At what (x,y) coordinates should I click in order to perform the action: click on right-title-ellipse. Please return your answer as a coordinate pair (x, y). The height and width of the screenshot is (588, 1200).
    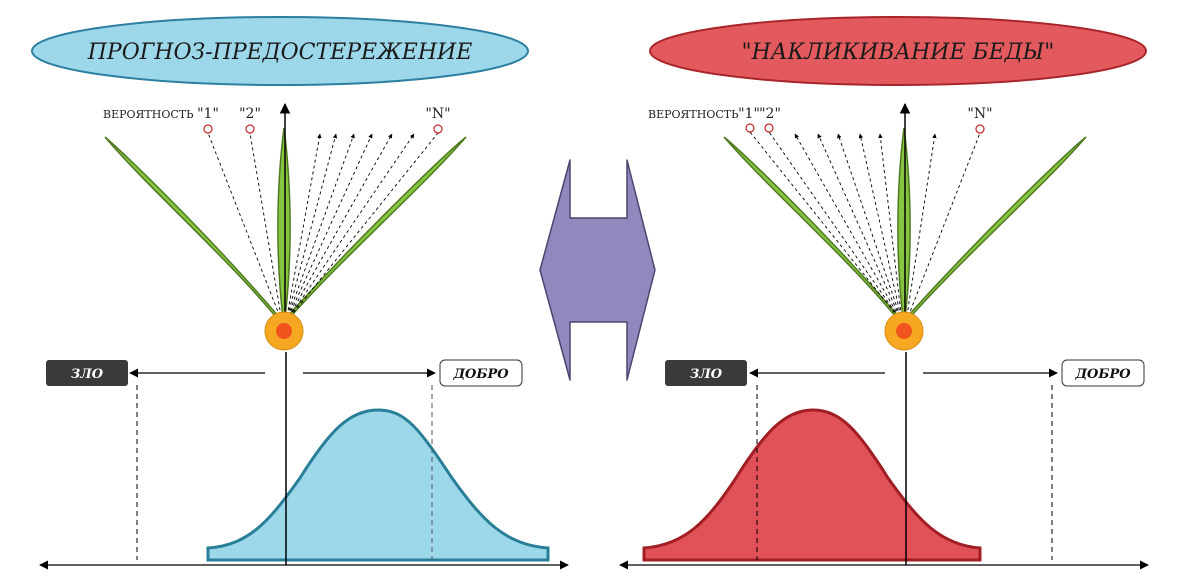
    Looking at the image, I should click on (898, 51).